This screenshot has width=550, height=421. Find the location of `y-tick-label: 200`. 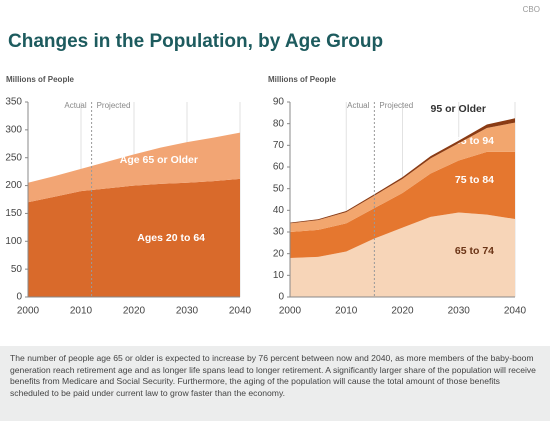

y-tick-label: 200 is located at coordinates (13, 185).